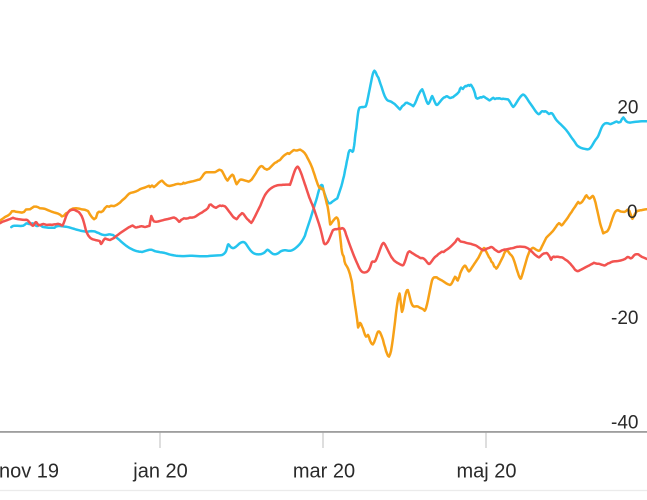  What do you see at coordinates (632, 212) in the screenshot?
I see `svg-text: 0` at bounding box center [632, 212].